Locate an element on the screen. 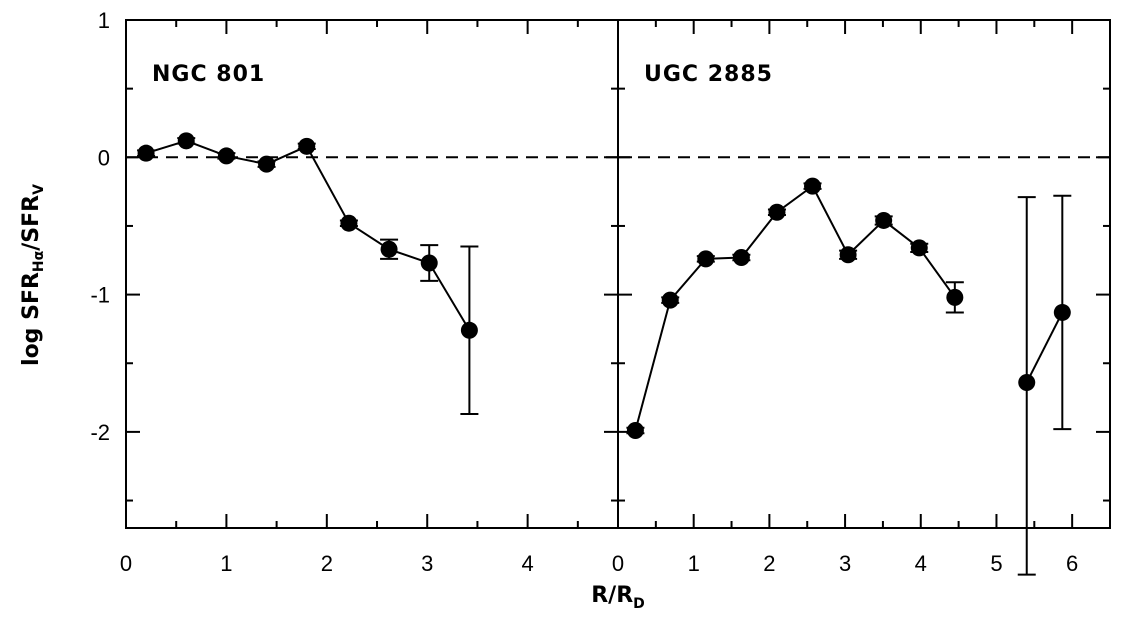 This screenshot has width=1127, height=629. y-axis-title: log SFRHα/SFRV is located at coordinates (33, 275).